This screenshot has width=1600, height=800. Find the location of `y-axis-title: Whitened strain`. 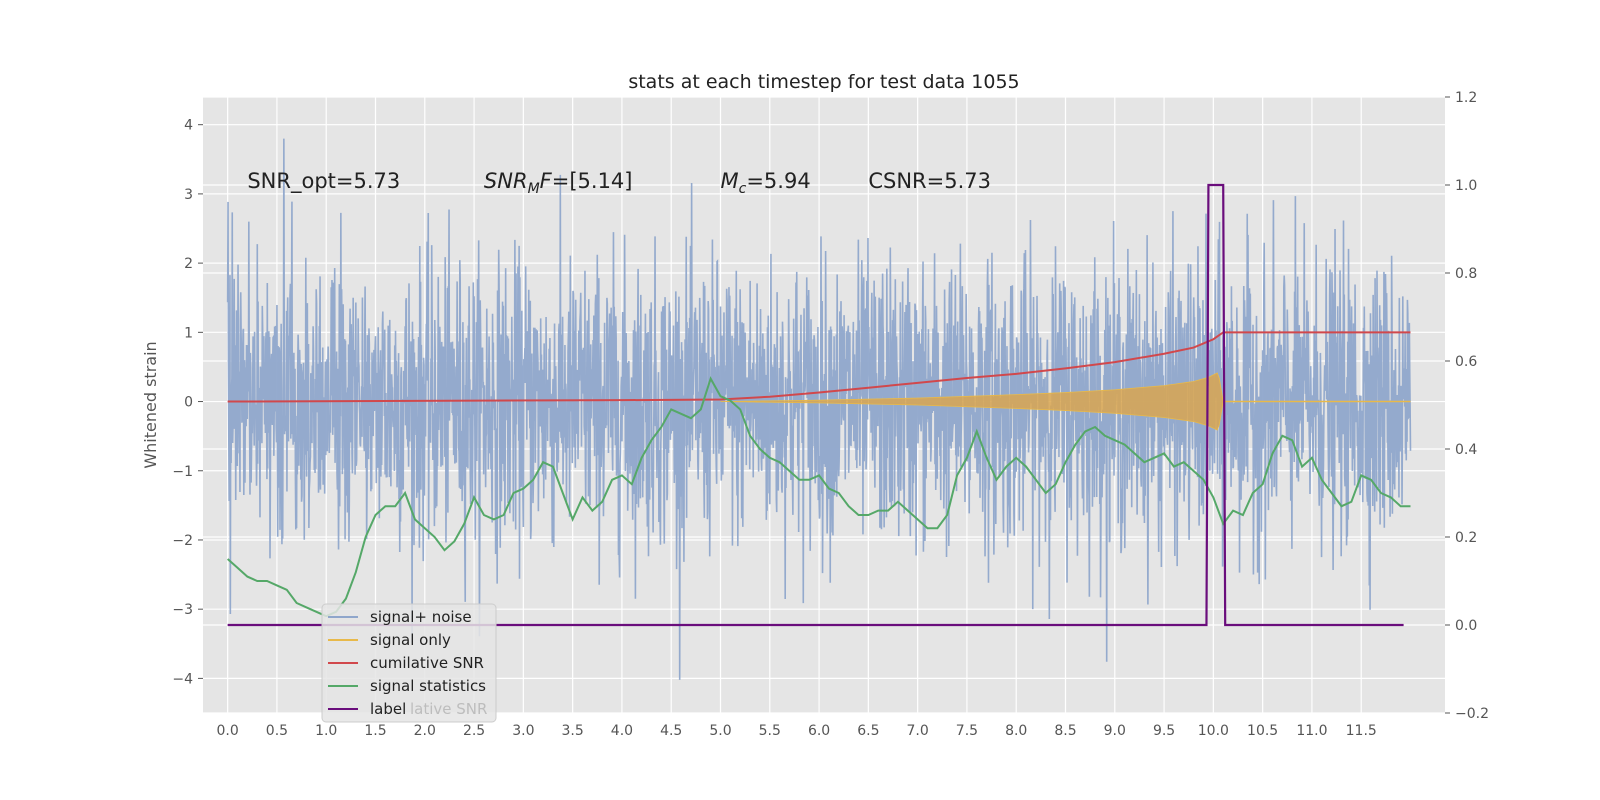

y-axis-title: Whitened strain is located at coordinates (150, 404).